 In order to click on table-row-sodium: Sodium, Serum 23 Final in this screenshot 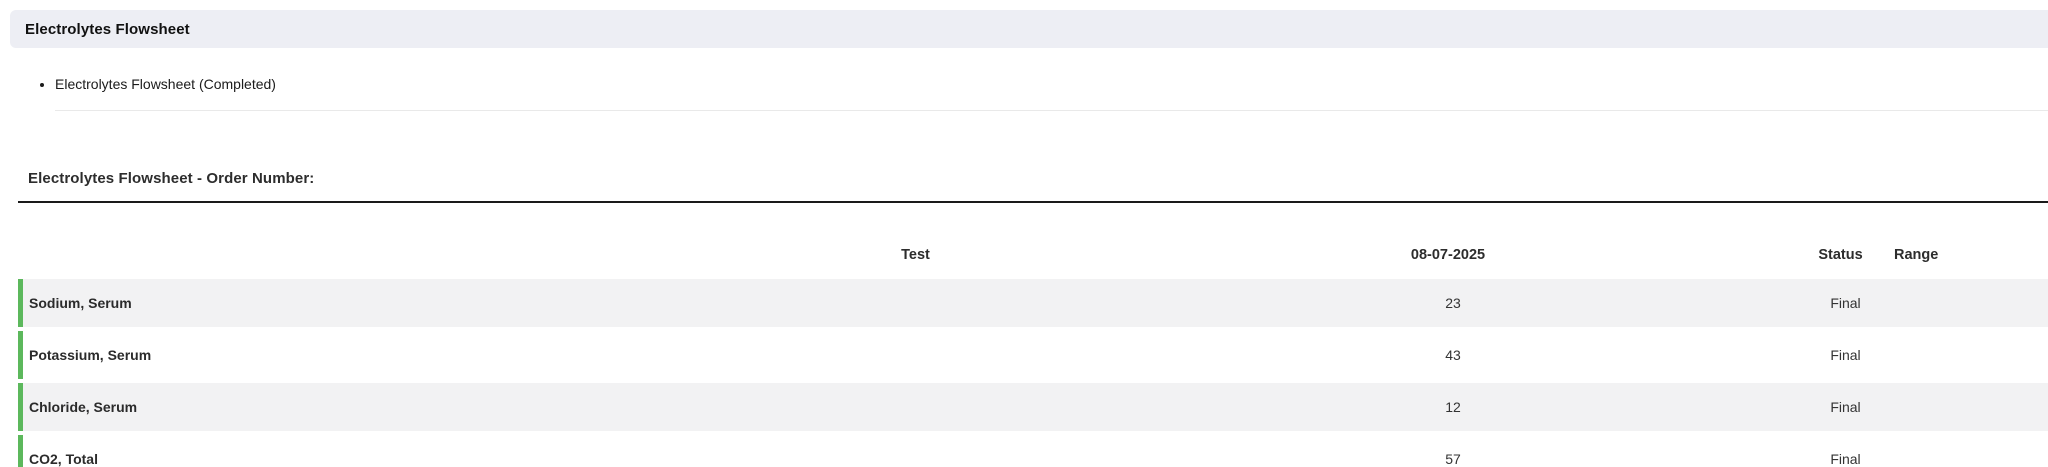, I will do `click(1033, 303)`.